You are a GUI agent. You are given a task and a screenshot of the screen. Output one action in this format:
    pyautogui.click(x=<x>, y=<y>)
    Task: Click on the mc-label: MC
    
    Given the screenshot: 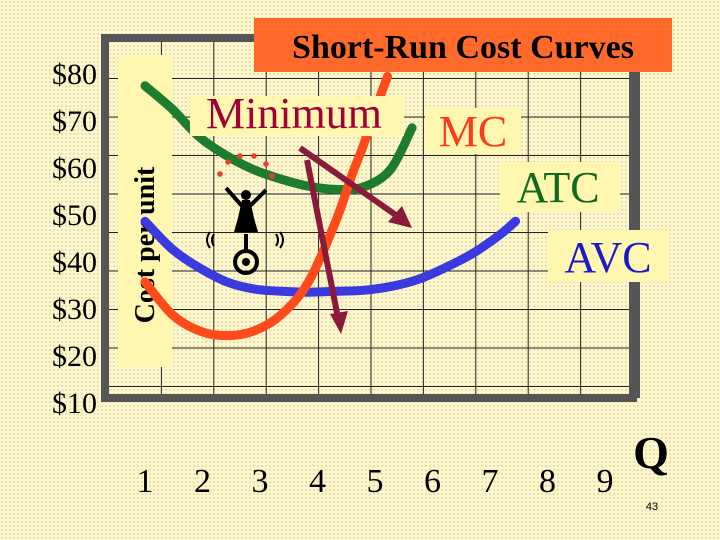 What is the action you would take?
    pyautogui.click(x=473, y=131)
    